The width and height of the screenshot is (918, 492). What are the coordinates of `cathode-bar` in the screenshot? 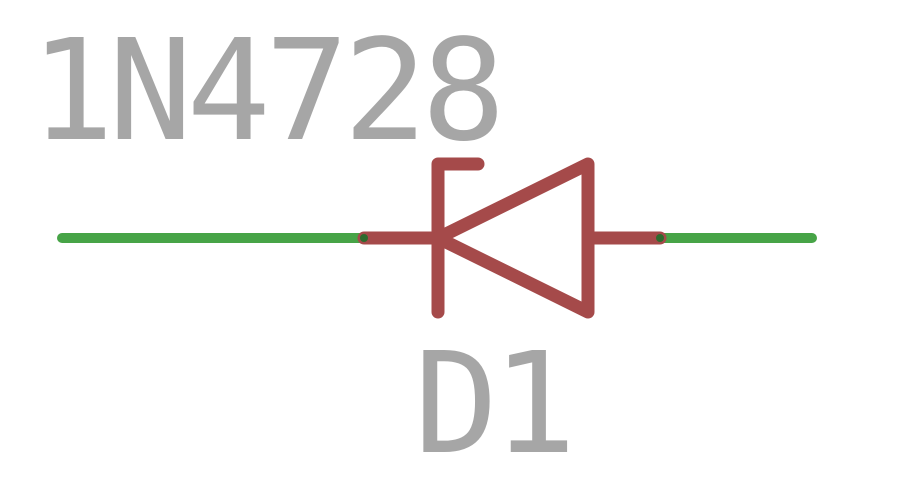 It's located at (458, 238).